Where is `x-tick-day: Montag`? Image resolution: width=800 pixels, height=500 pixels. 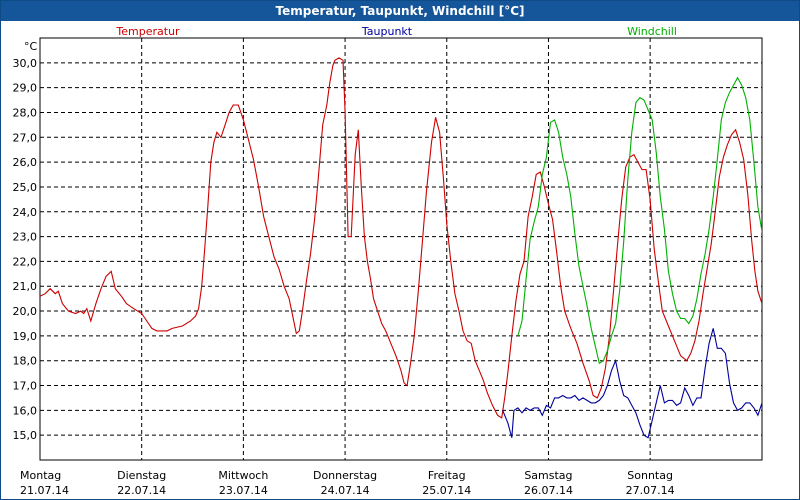 x-tick-day: Montag is located at coordinates (40, 475).